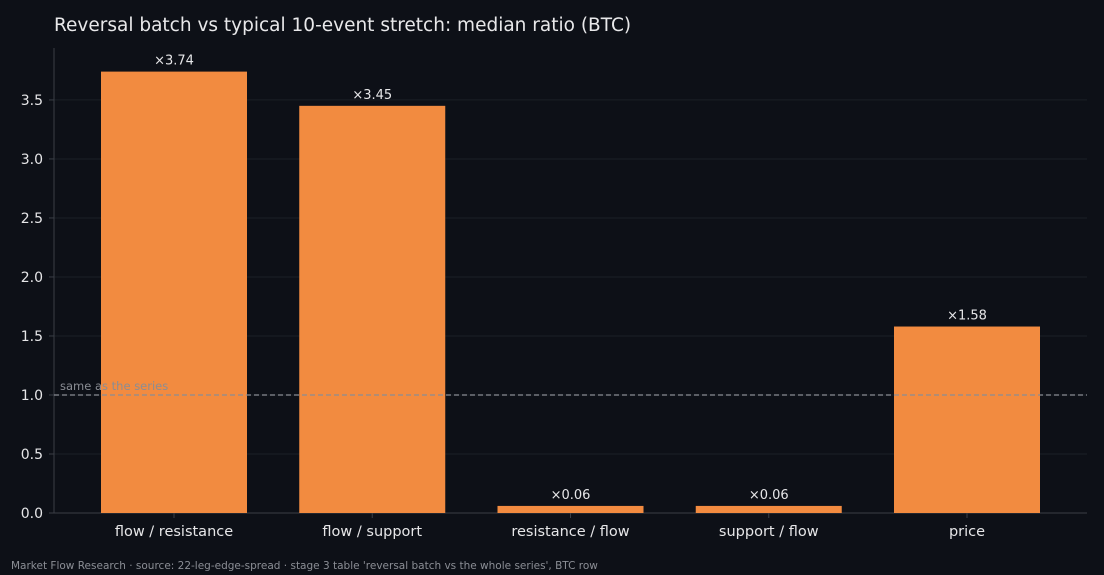 This screenshot has width=1104, height=575. Describe the element at coordinates (372, 532) in the screenshot. I see `x-category-label: flow / support` at that location.